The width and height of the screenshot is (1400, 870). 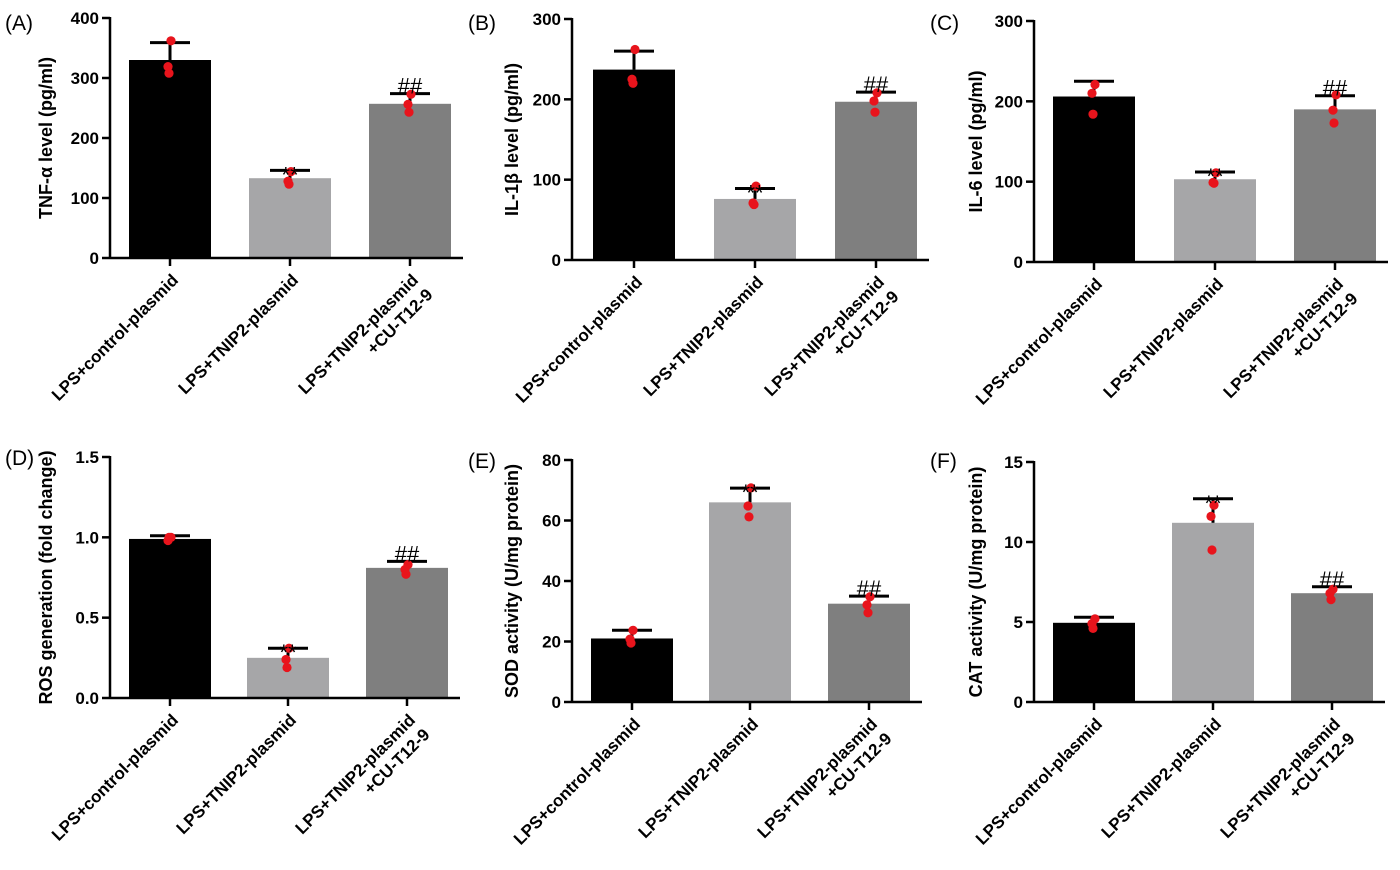 What do you see at coordinates (512, 581) in the screenshot?
I see `y-axis-label: SOD activity (U/mg protein)` at bounding box center [512, 581].